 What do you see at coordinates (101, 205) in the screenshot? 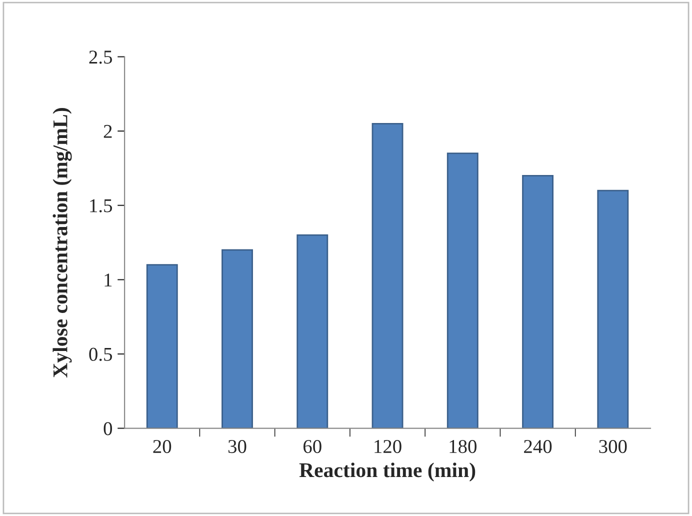
I see `y-tick-label: 1.5` at bounding box center [101, 205].